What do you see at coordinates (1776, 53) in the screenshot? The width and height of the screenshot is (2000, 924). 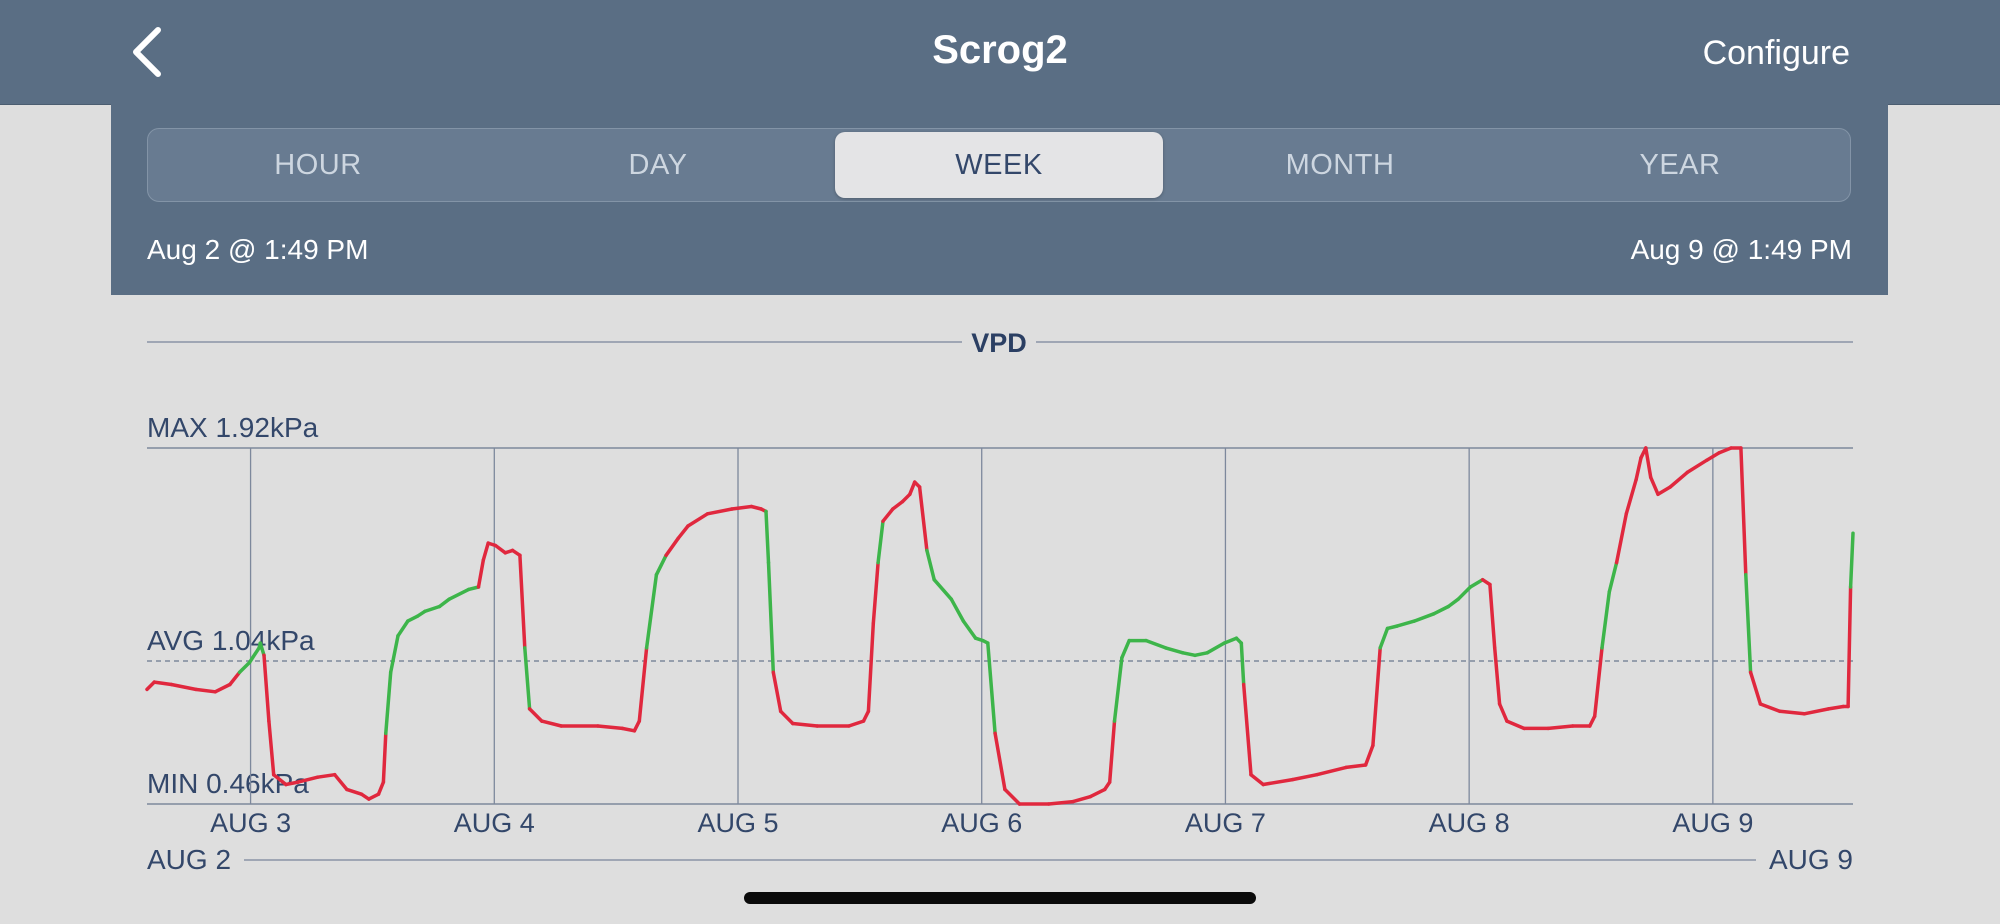 I see `configure-button: Configure` at bounding box center [1776, 53].